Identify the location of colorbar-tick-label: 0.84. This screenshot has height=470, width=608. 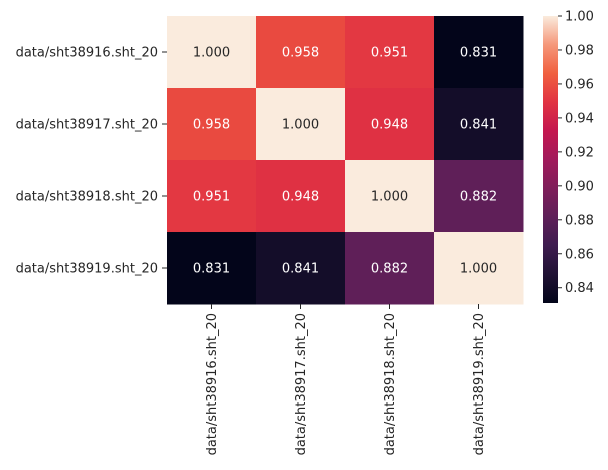
(579, 288).